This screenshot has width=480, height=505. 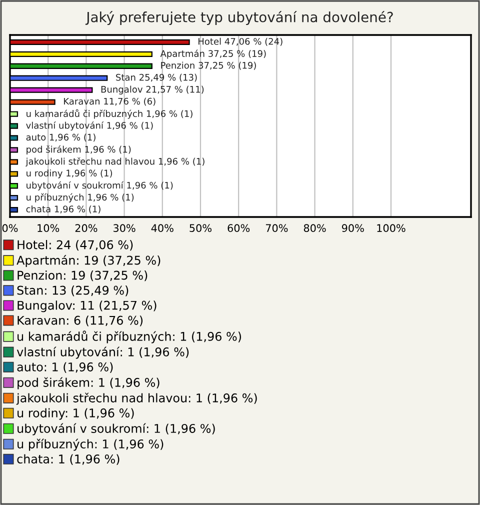 What do you see at coordinates (110, 102) in the screenshot?
I see `text: Karavan 11,76 % (6)` at bounding box center [110, 102].